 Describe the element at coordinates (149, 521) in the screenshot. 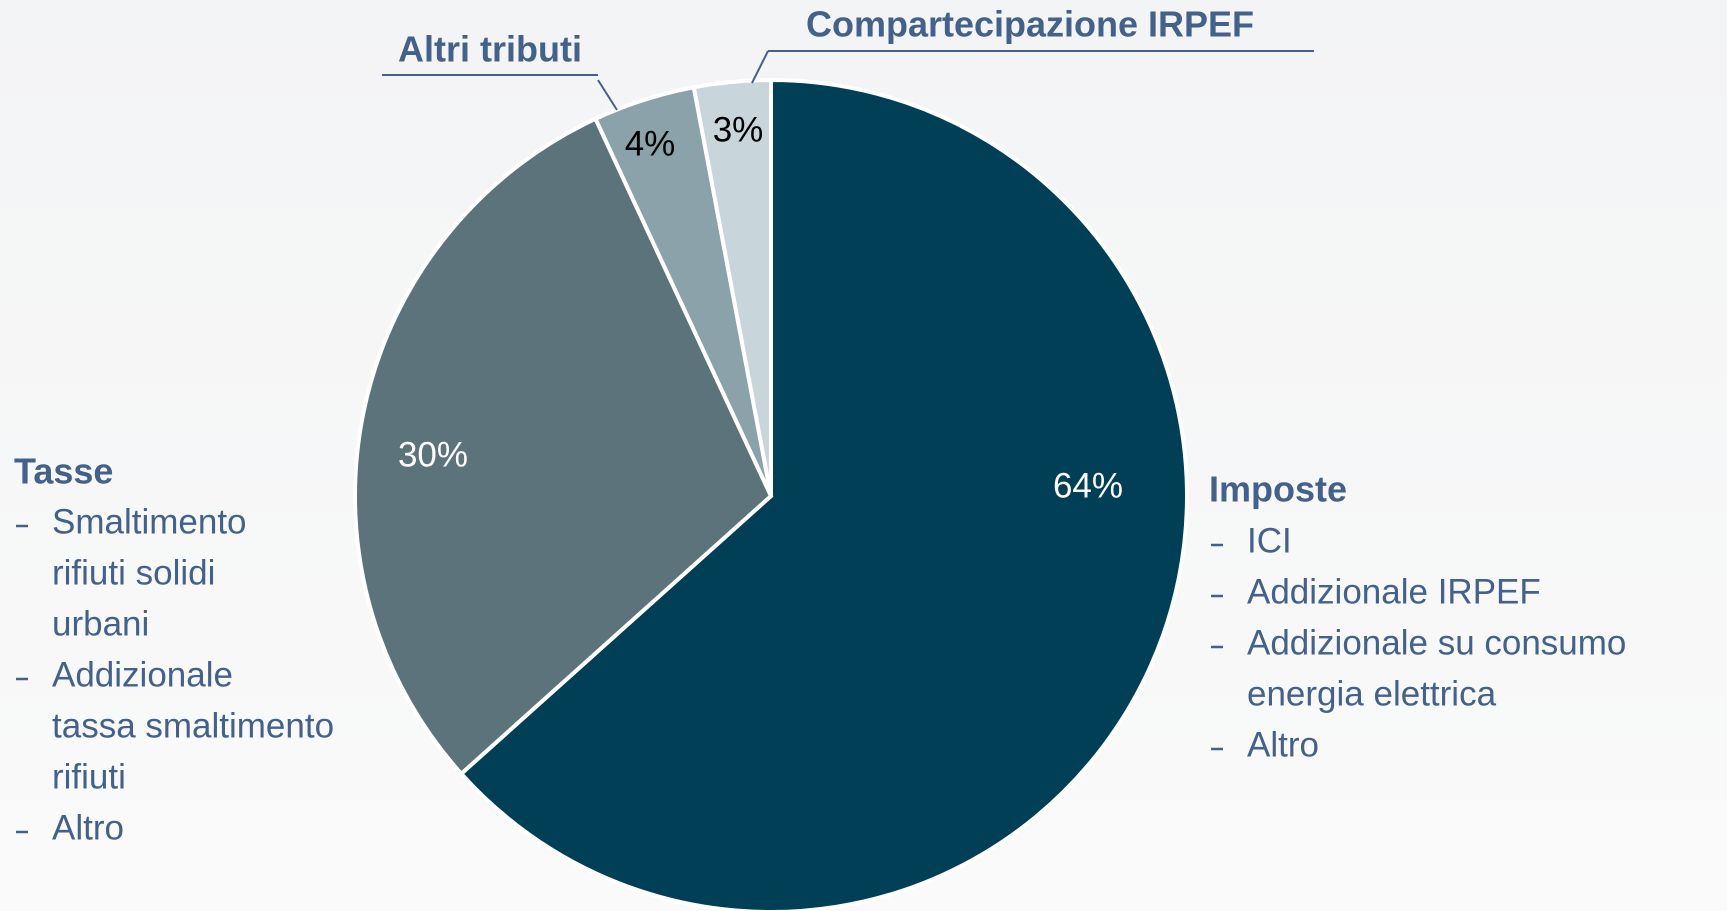

I see `detail-line: Smaltimento` at that location.